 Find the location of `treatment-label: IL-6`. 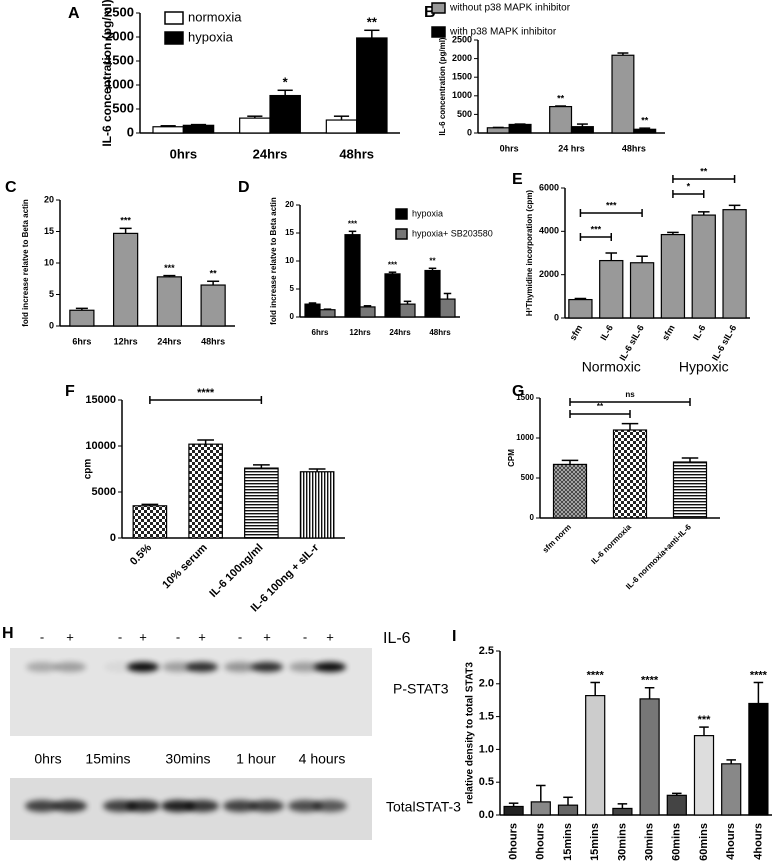

treatment-label: IL-6 is located at coordinates (397, 638).